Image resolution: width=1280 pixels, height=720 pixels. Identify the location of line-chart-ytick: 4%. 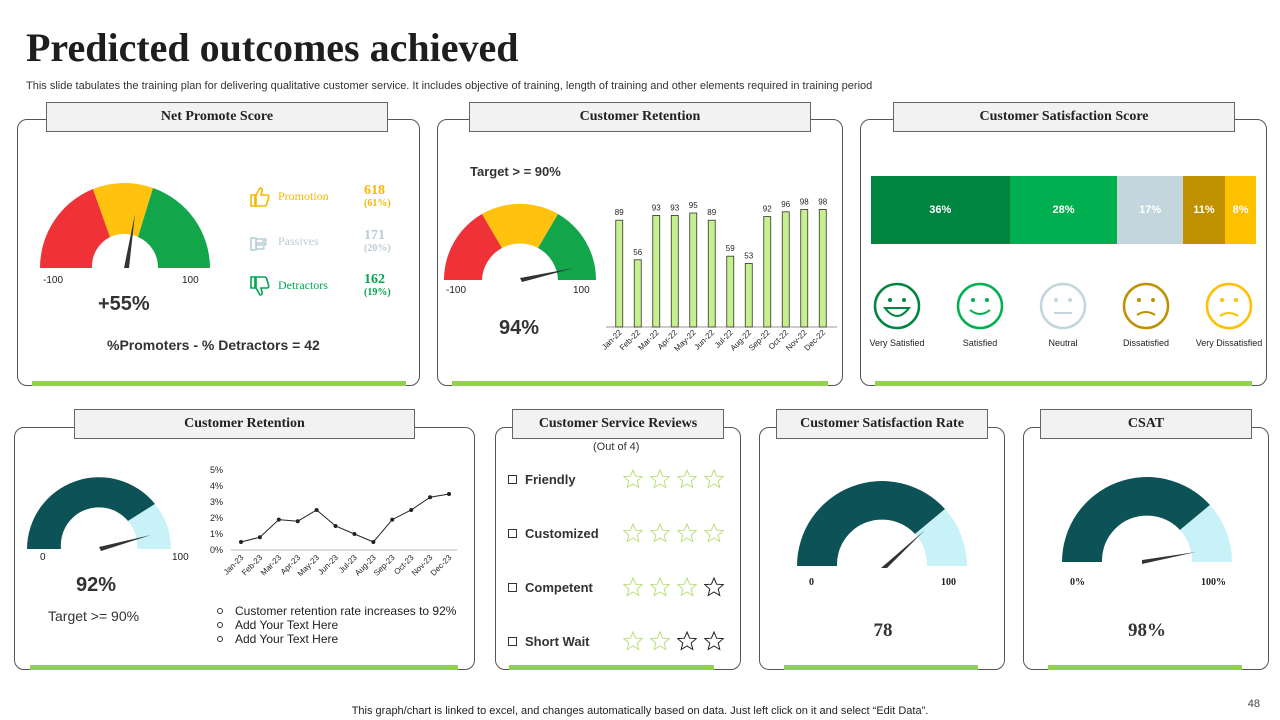
(216, 486).